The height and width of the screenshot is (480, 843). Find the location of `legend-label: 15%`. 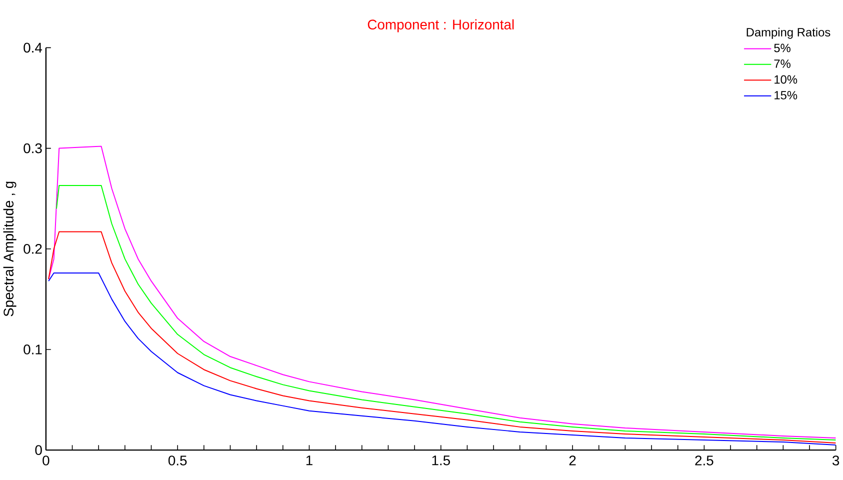

legend-label: 15% is located at coordinates (786, 95).